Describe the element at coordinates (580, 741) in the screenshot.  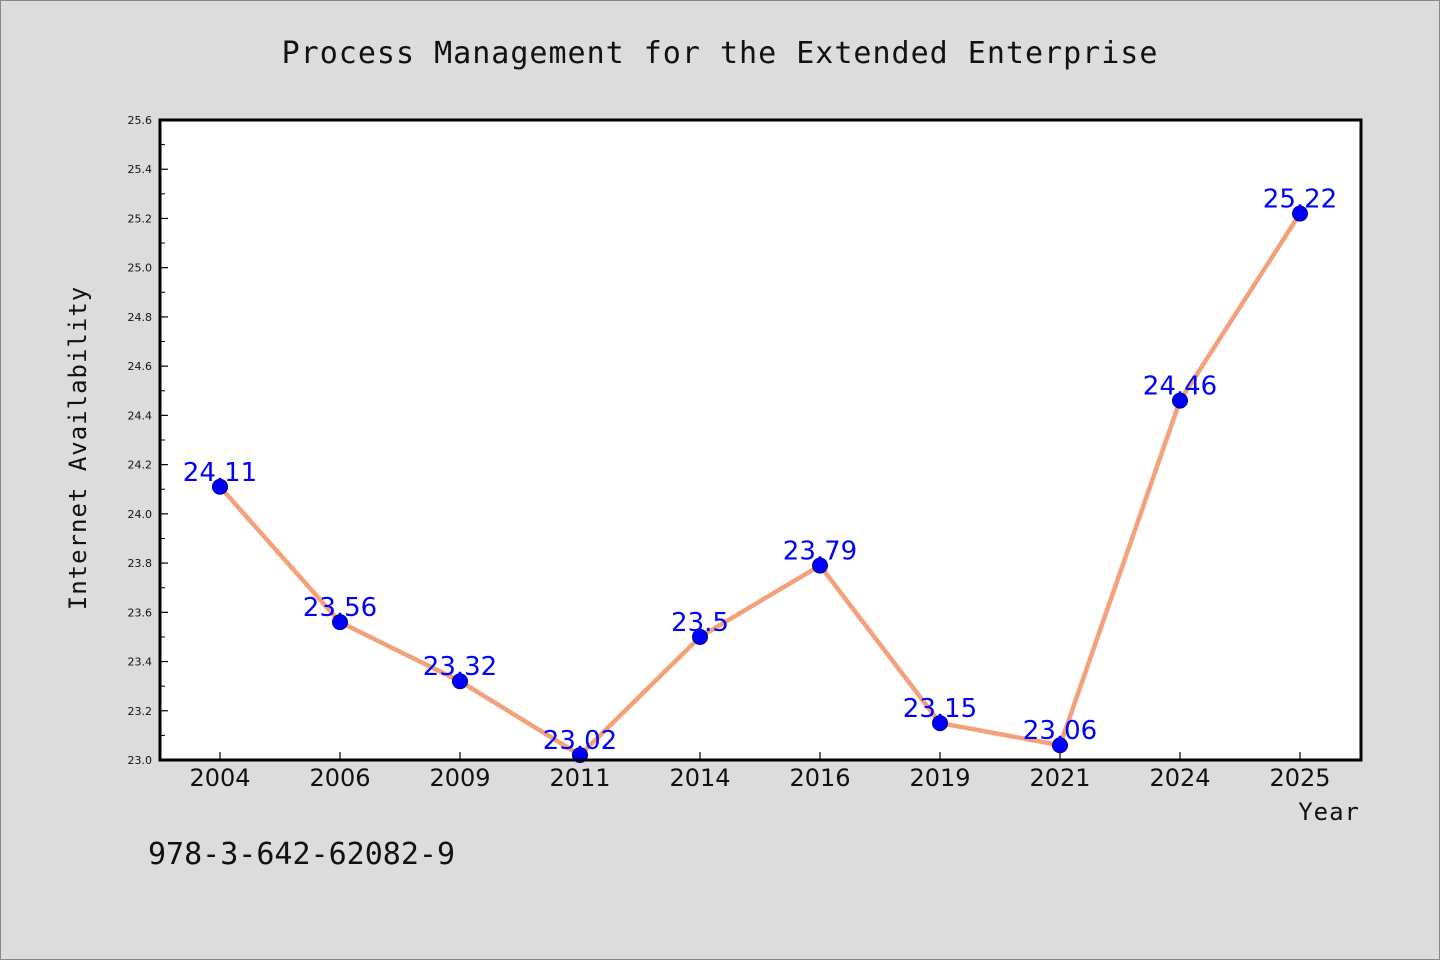
I see `data-label: 23.02` at that location.